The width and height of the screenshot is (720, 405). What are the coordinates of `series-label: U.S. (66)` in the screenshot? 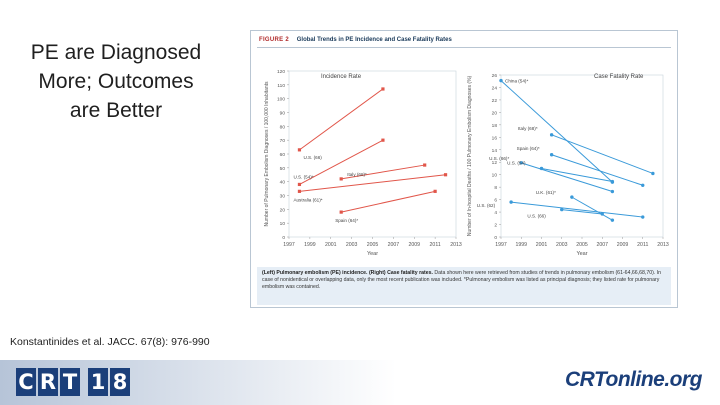 It's located at (312, 157).